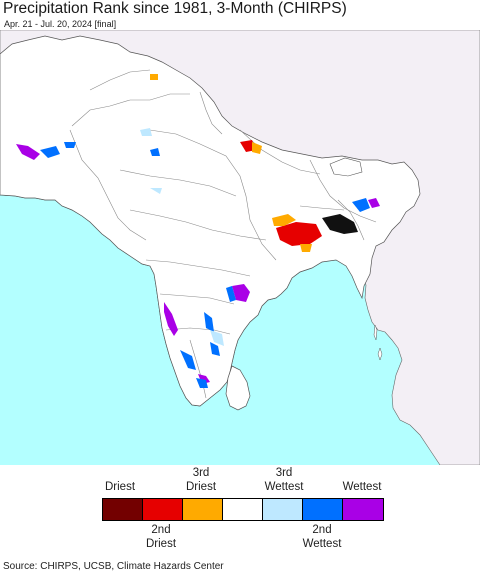  What do you see at coordinates (322, 537) in the screenshot?
I see `legend-label-2nd-wettest: 2nd Wettest` at bounding box center [322, 537].